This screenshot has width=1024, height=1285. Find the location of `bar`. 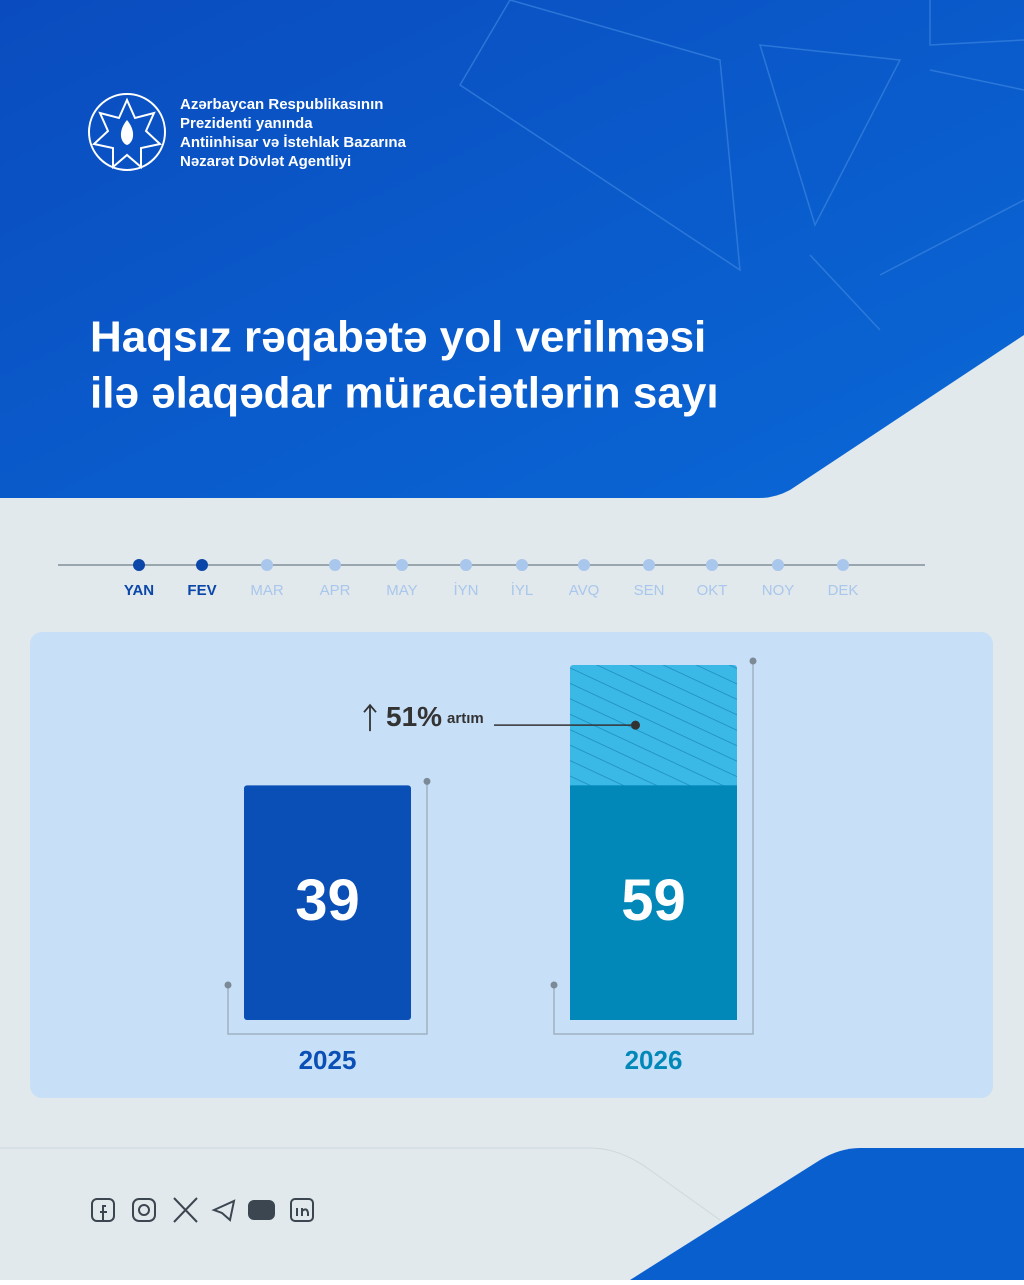

bar is located at coordinates (327, 902).